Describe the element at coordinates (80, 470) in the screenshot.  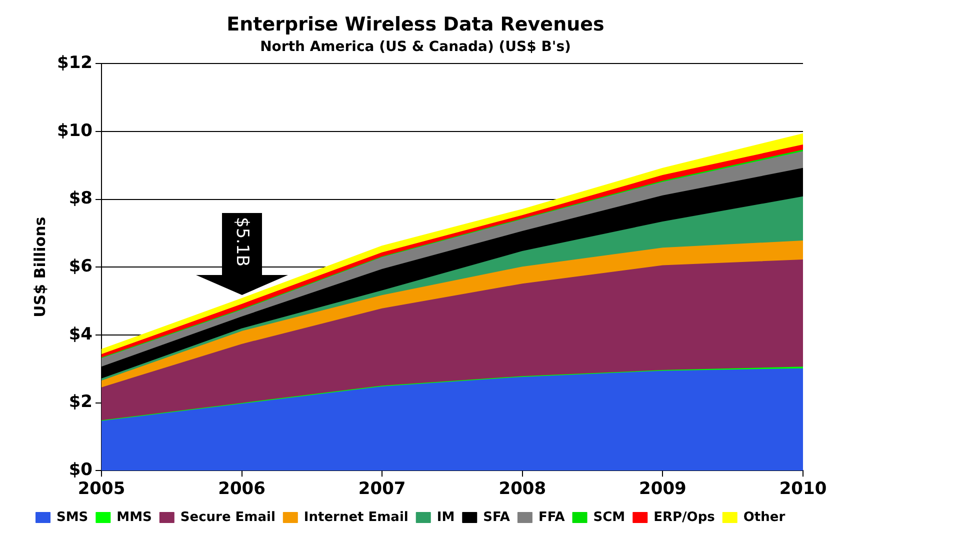
I see `y-tick-label: $0` at that location.